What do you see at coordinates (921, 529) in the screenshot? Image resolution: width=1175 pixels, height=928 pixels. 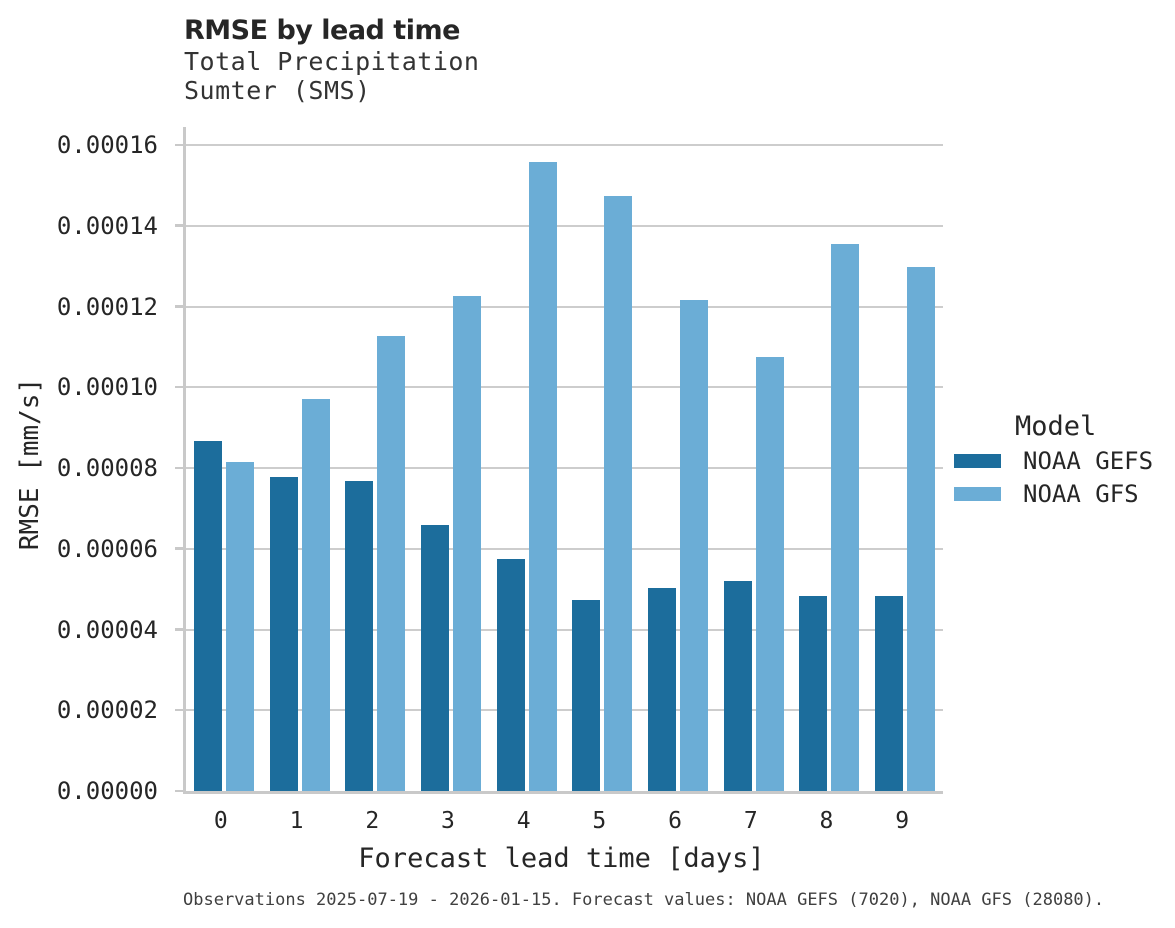 I see `bar-noaa-gfs-day9` at bounding box center [921, 529].